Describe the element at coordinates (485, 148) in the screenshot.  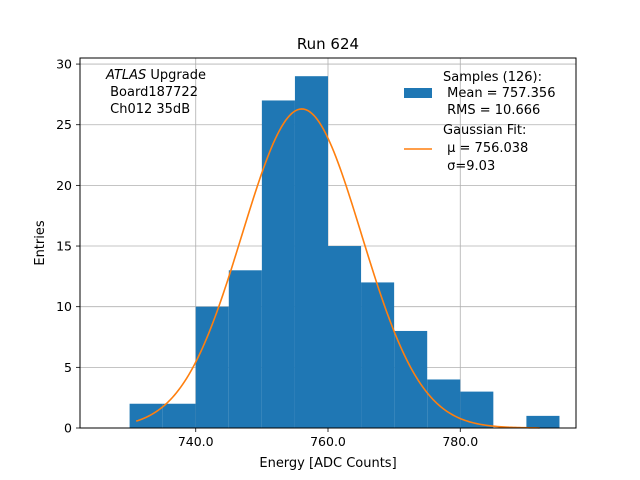
I see `legend-fit-line-2: μ = 756.038` at that location.